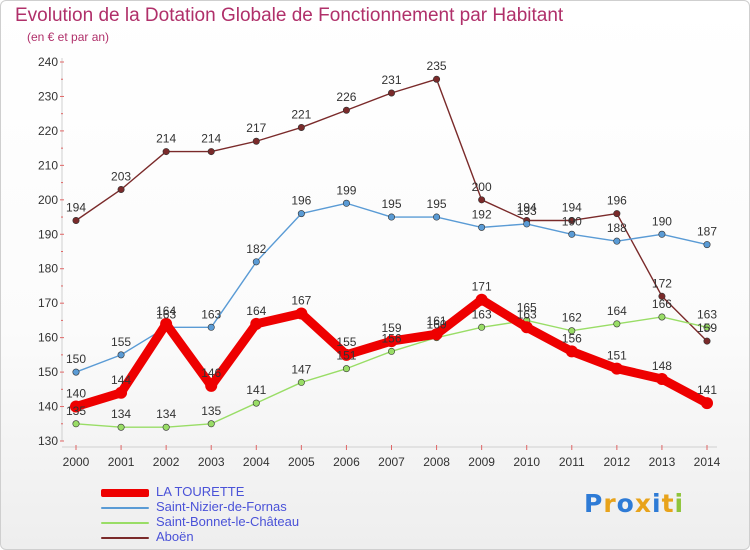  Describe the element at coordinates (200, 491) in the screenshot. I see `legend-label: LA TOURETTE` at that location.